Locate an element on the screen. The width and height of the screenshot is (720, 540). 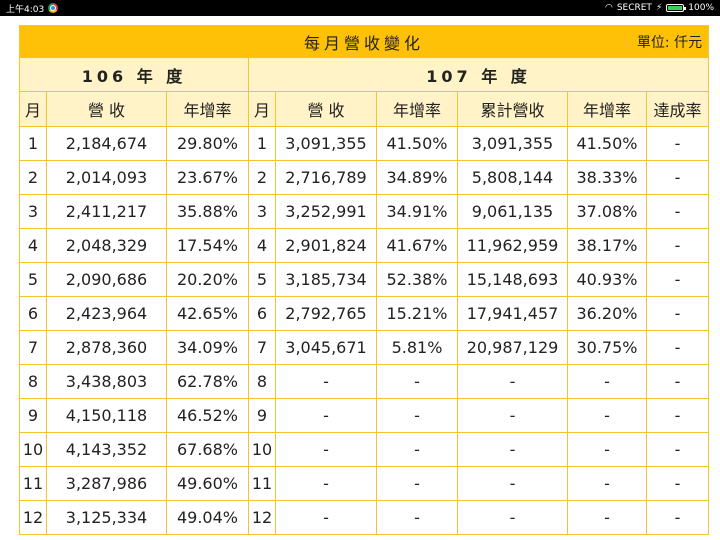
col-header: 營 收 is located at coordinates (106, 109).